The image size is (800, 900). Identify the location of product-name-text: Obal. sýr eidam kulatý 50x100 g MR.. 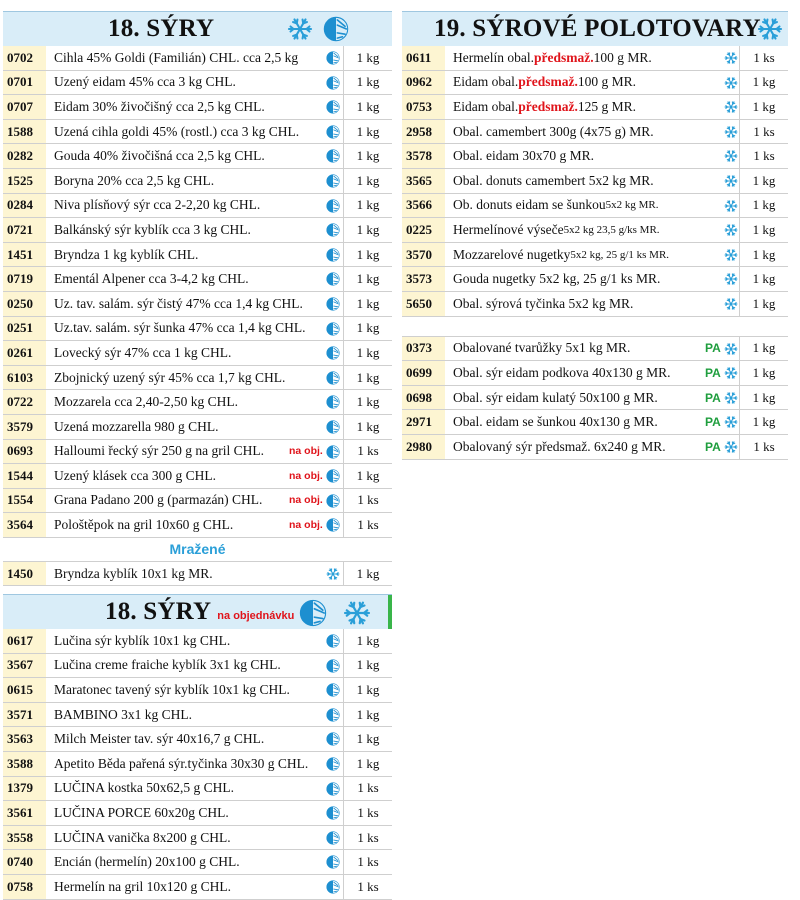
(555, 397).